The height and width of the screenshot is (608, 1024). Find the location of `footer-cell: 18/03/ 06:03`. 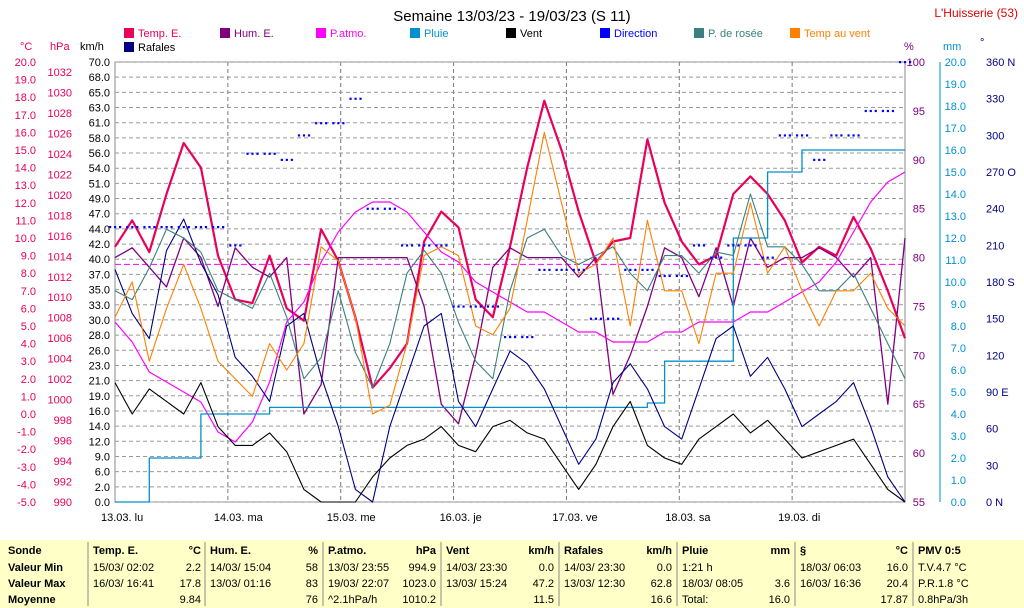

footer-cell: 18/03/ 06:03 is located at coordinates (830, 568).